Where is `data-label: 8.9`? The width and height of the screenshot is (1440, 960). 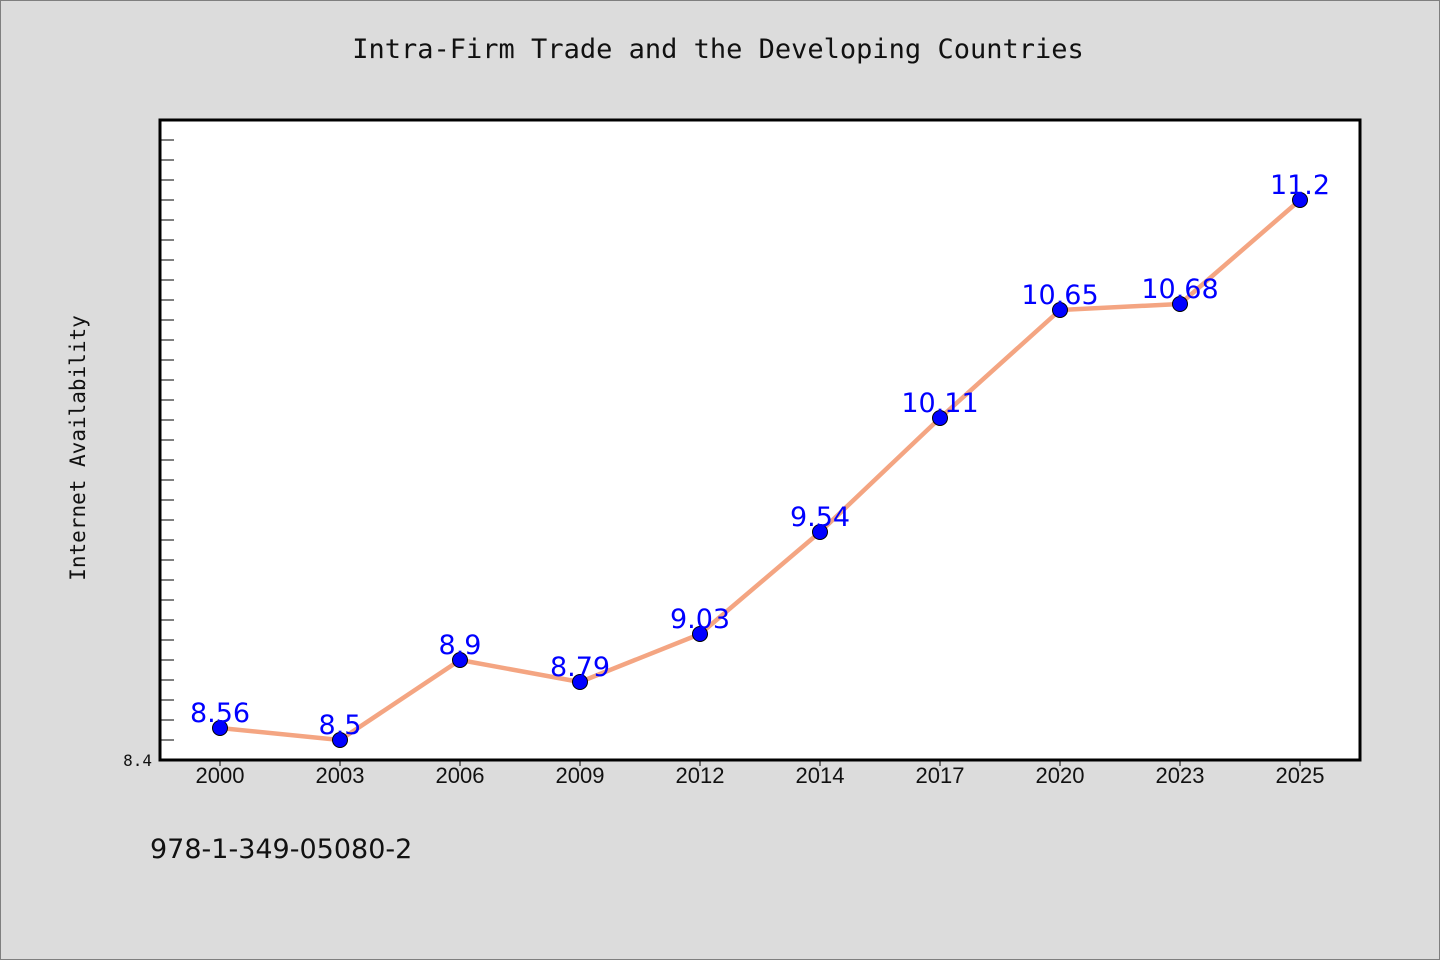 data-label: 8.9 is located at coordinates (460, 645).